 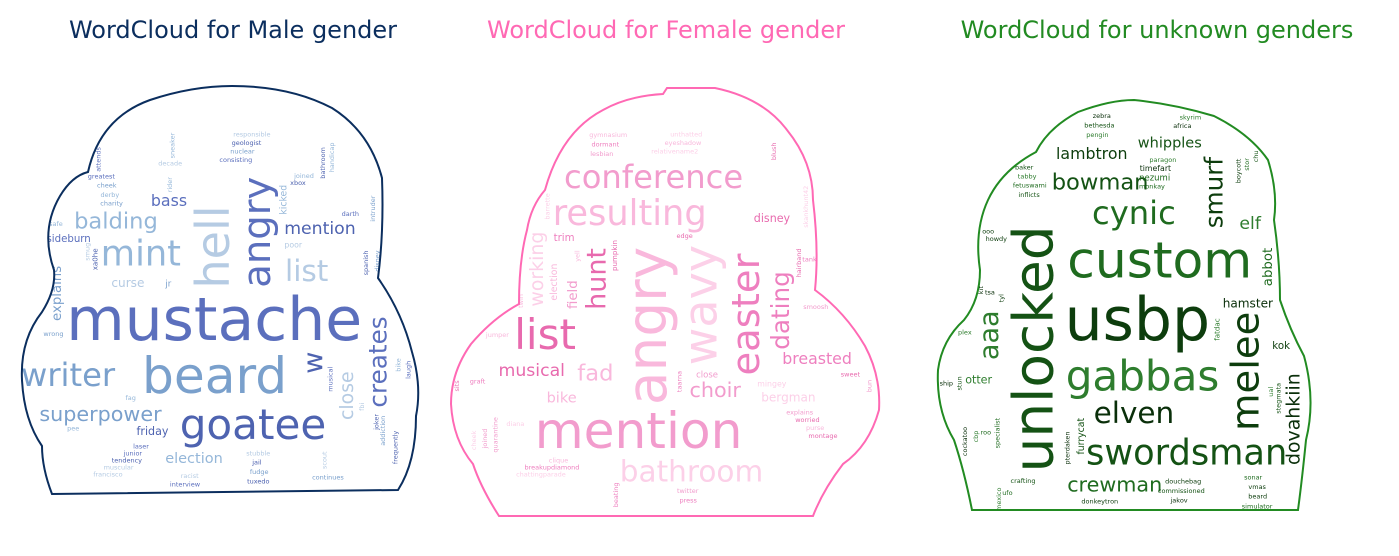 I want to click on cloud-word: plex, so click(x=965, y=333).